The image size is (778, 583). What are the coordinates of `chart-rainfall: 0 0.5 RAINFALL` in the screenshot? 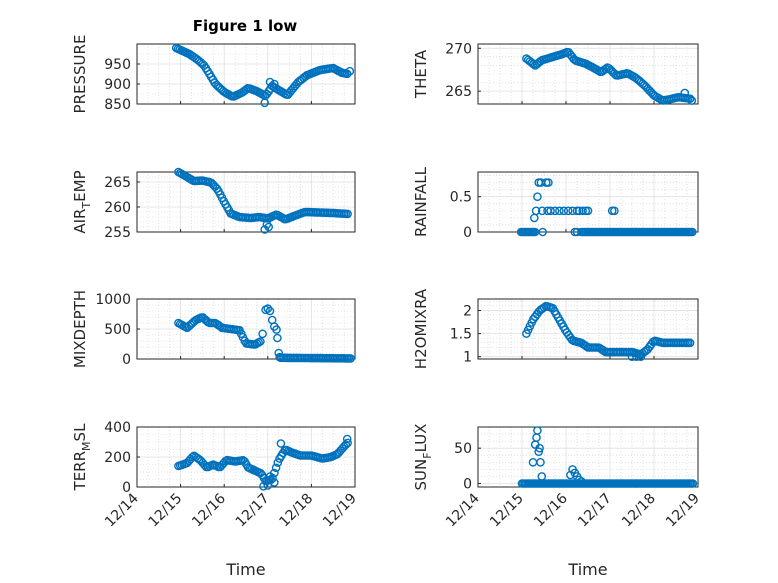 It's located at (555, 203).